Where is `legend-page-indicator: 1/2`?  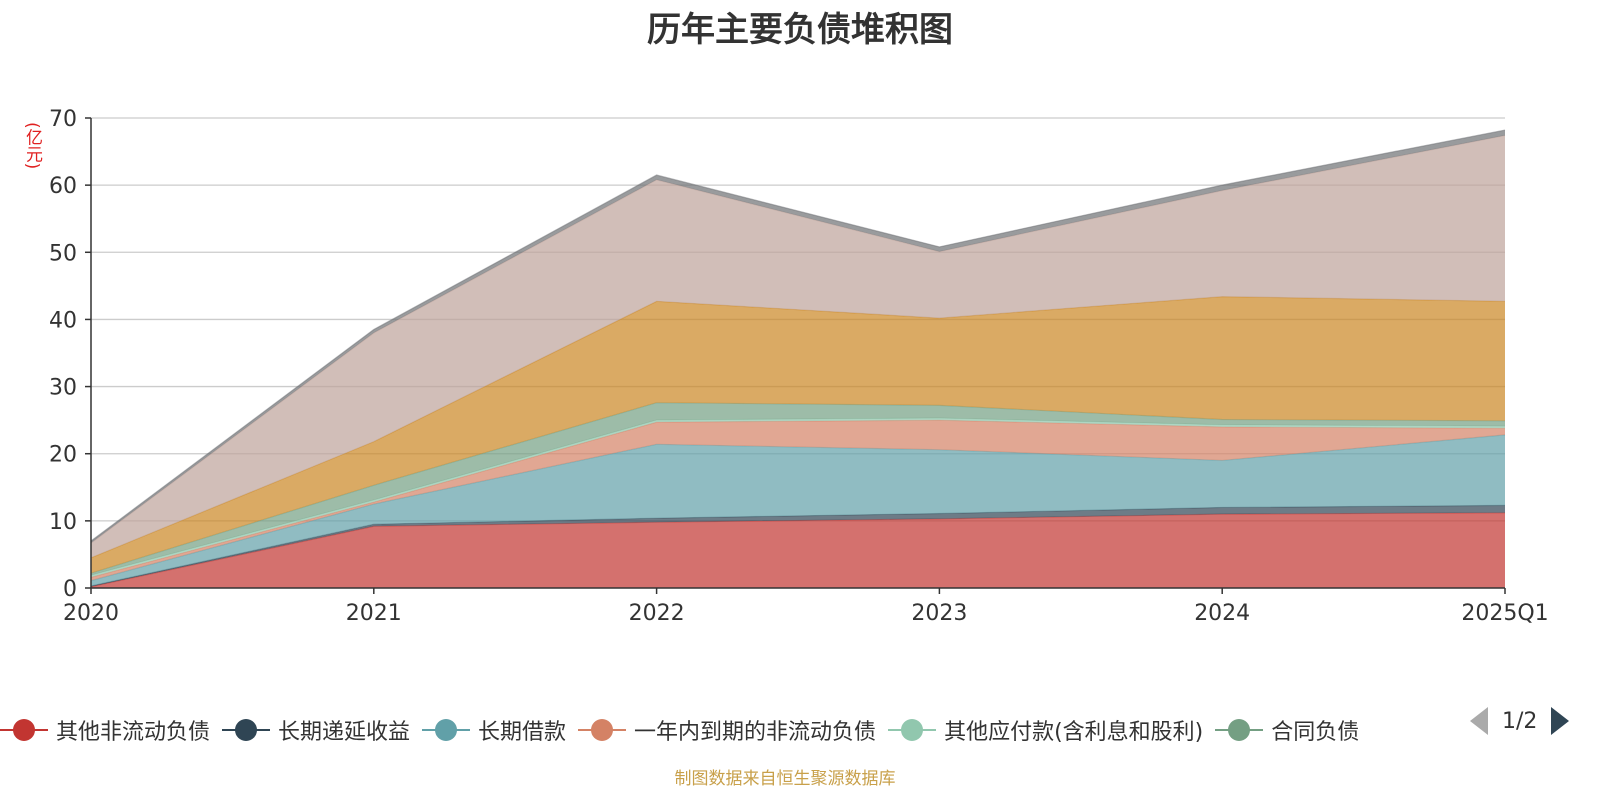 legend-page-indicator: 1/2 is located at coordinates (1520, 721).